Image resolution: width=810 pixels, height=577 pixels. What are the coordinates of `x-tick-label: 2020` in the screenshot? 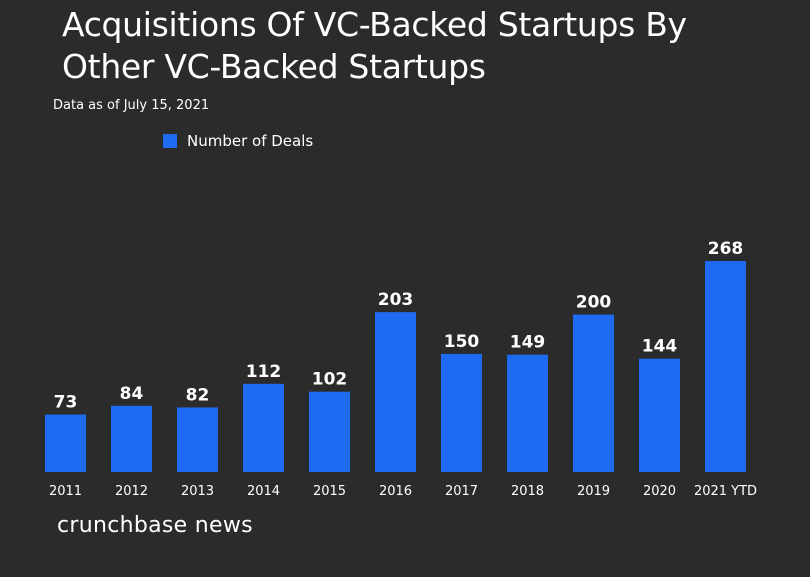 It's located at (659, 491).